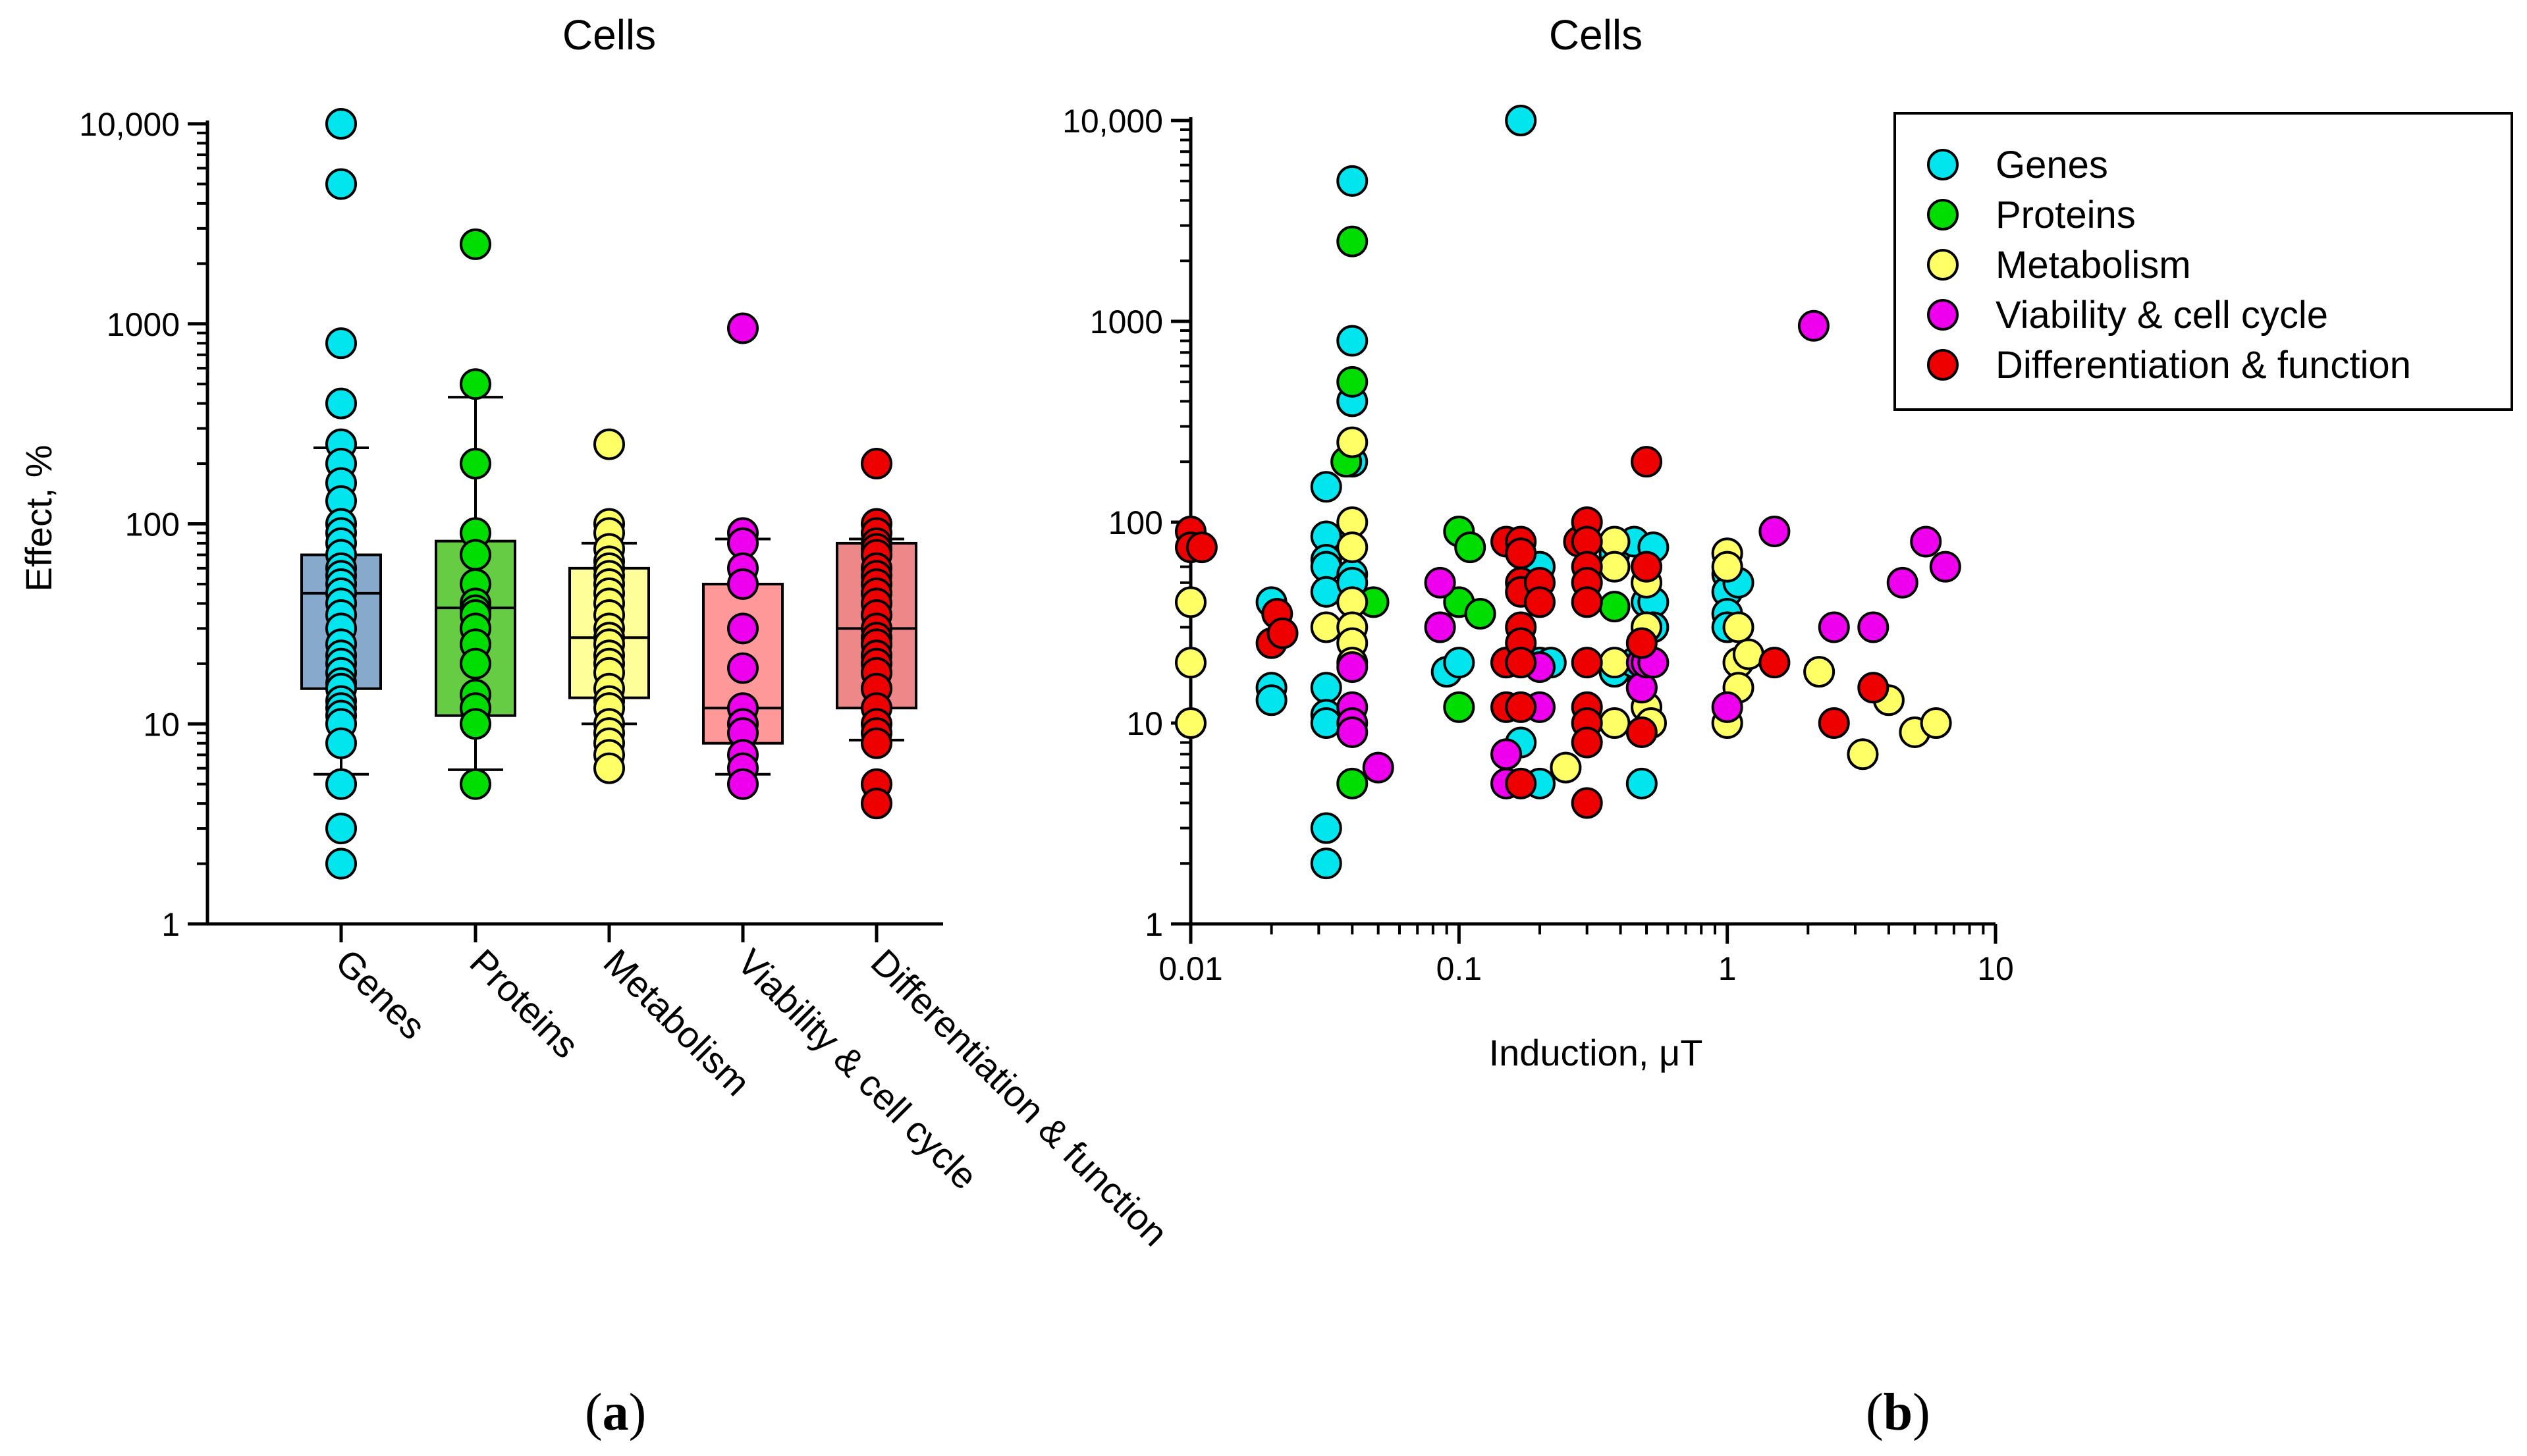  Describe the element at coordinates (616, 1413) in the screenshot. I see `panel-a-letter: (a)` at that location.